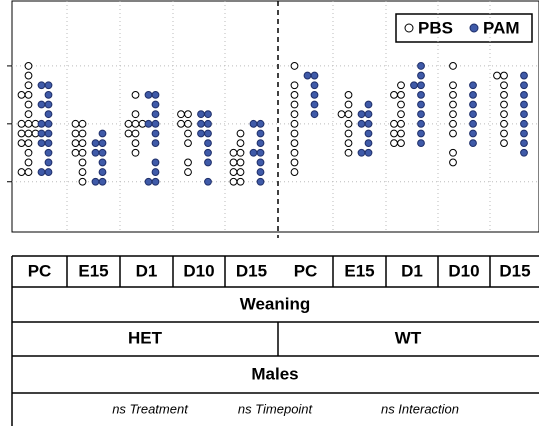 The width and height of the screenshot is (539, 426). I want to click on legend, so click(464, 28).